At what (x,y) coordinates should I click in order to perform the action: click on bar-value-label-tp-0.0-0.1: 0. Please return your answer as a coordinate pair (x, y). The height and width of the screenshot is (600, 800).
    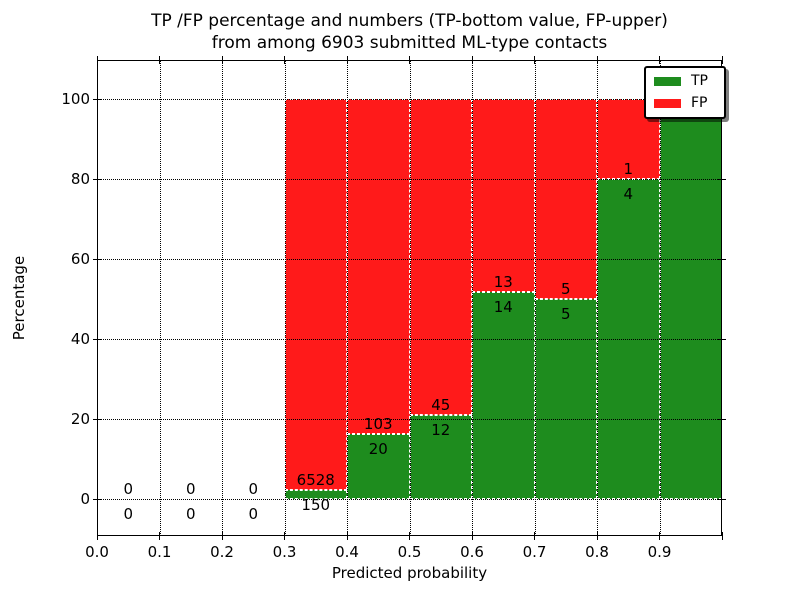
    Looking at the image, I should click on (128, 514).